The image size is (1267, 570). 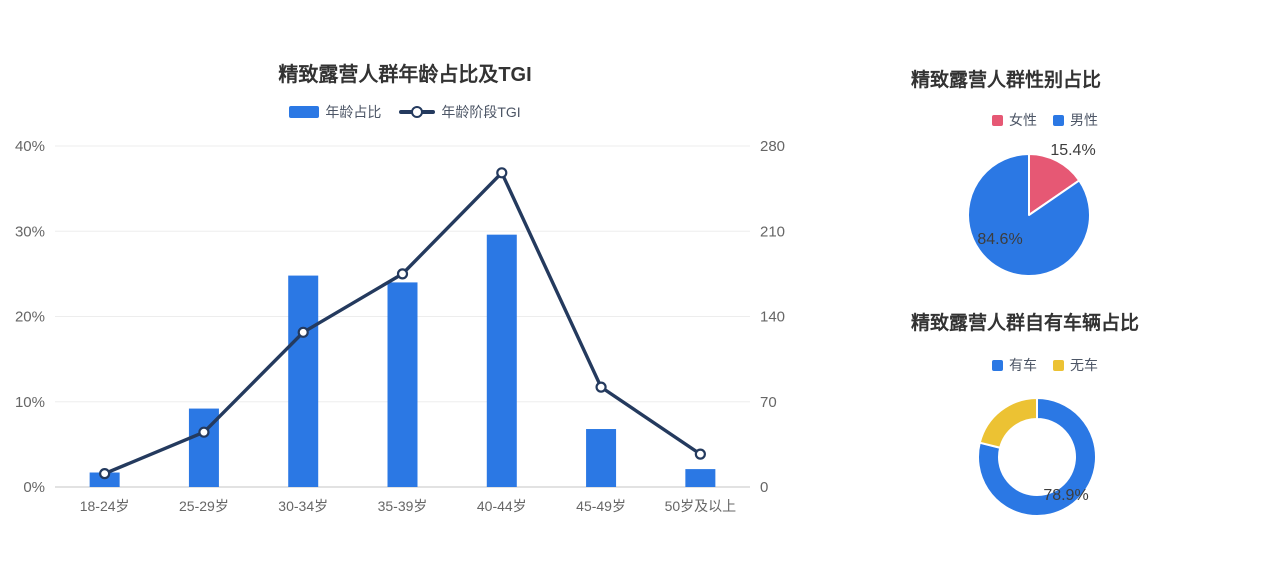 What do you see at coordinates (1058, 365) in the screenshot?
I see `no-car-swatch-icon` at bounding box center [1058, 365].